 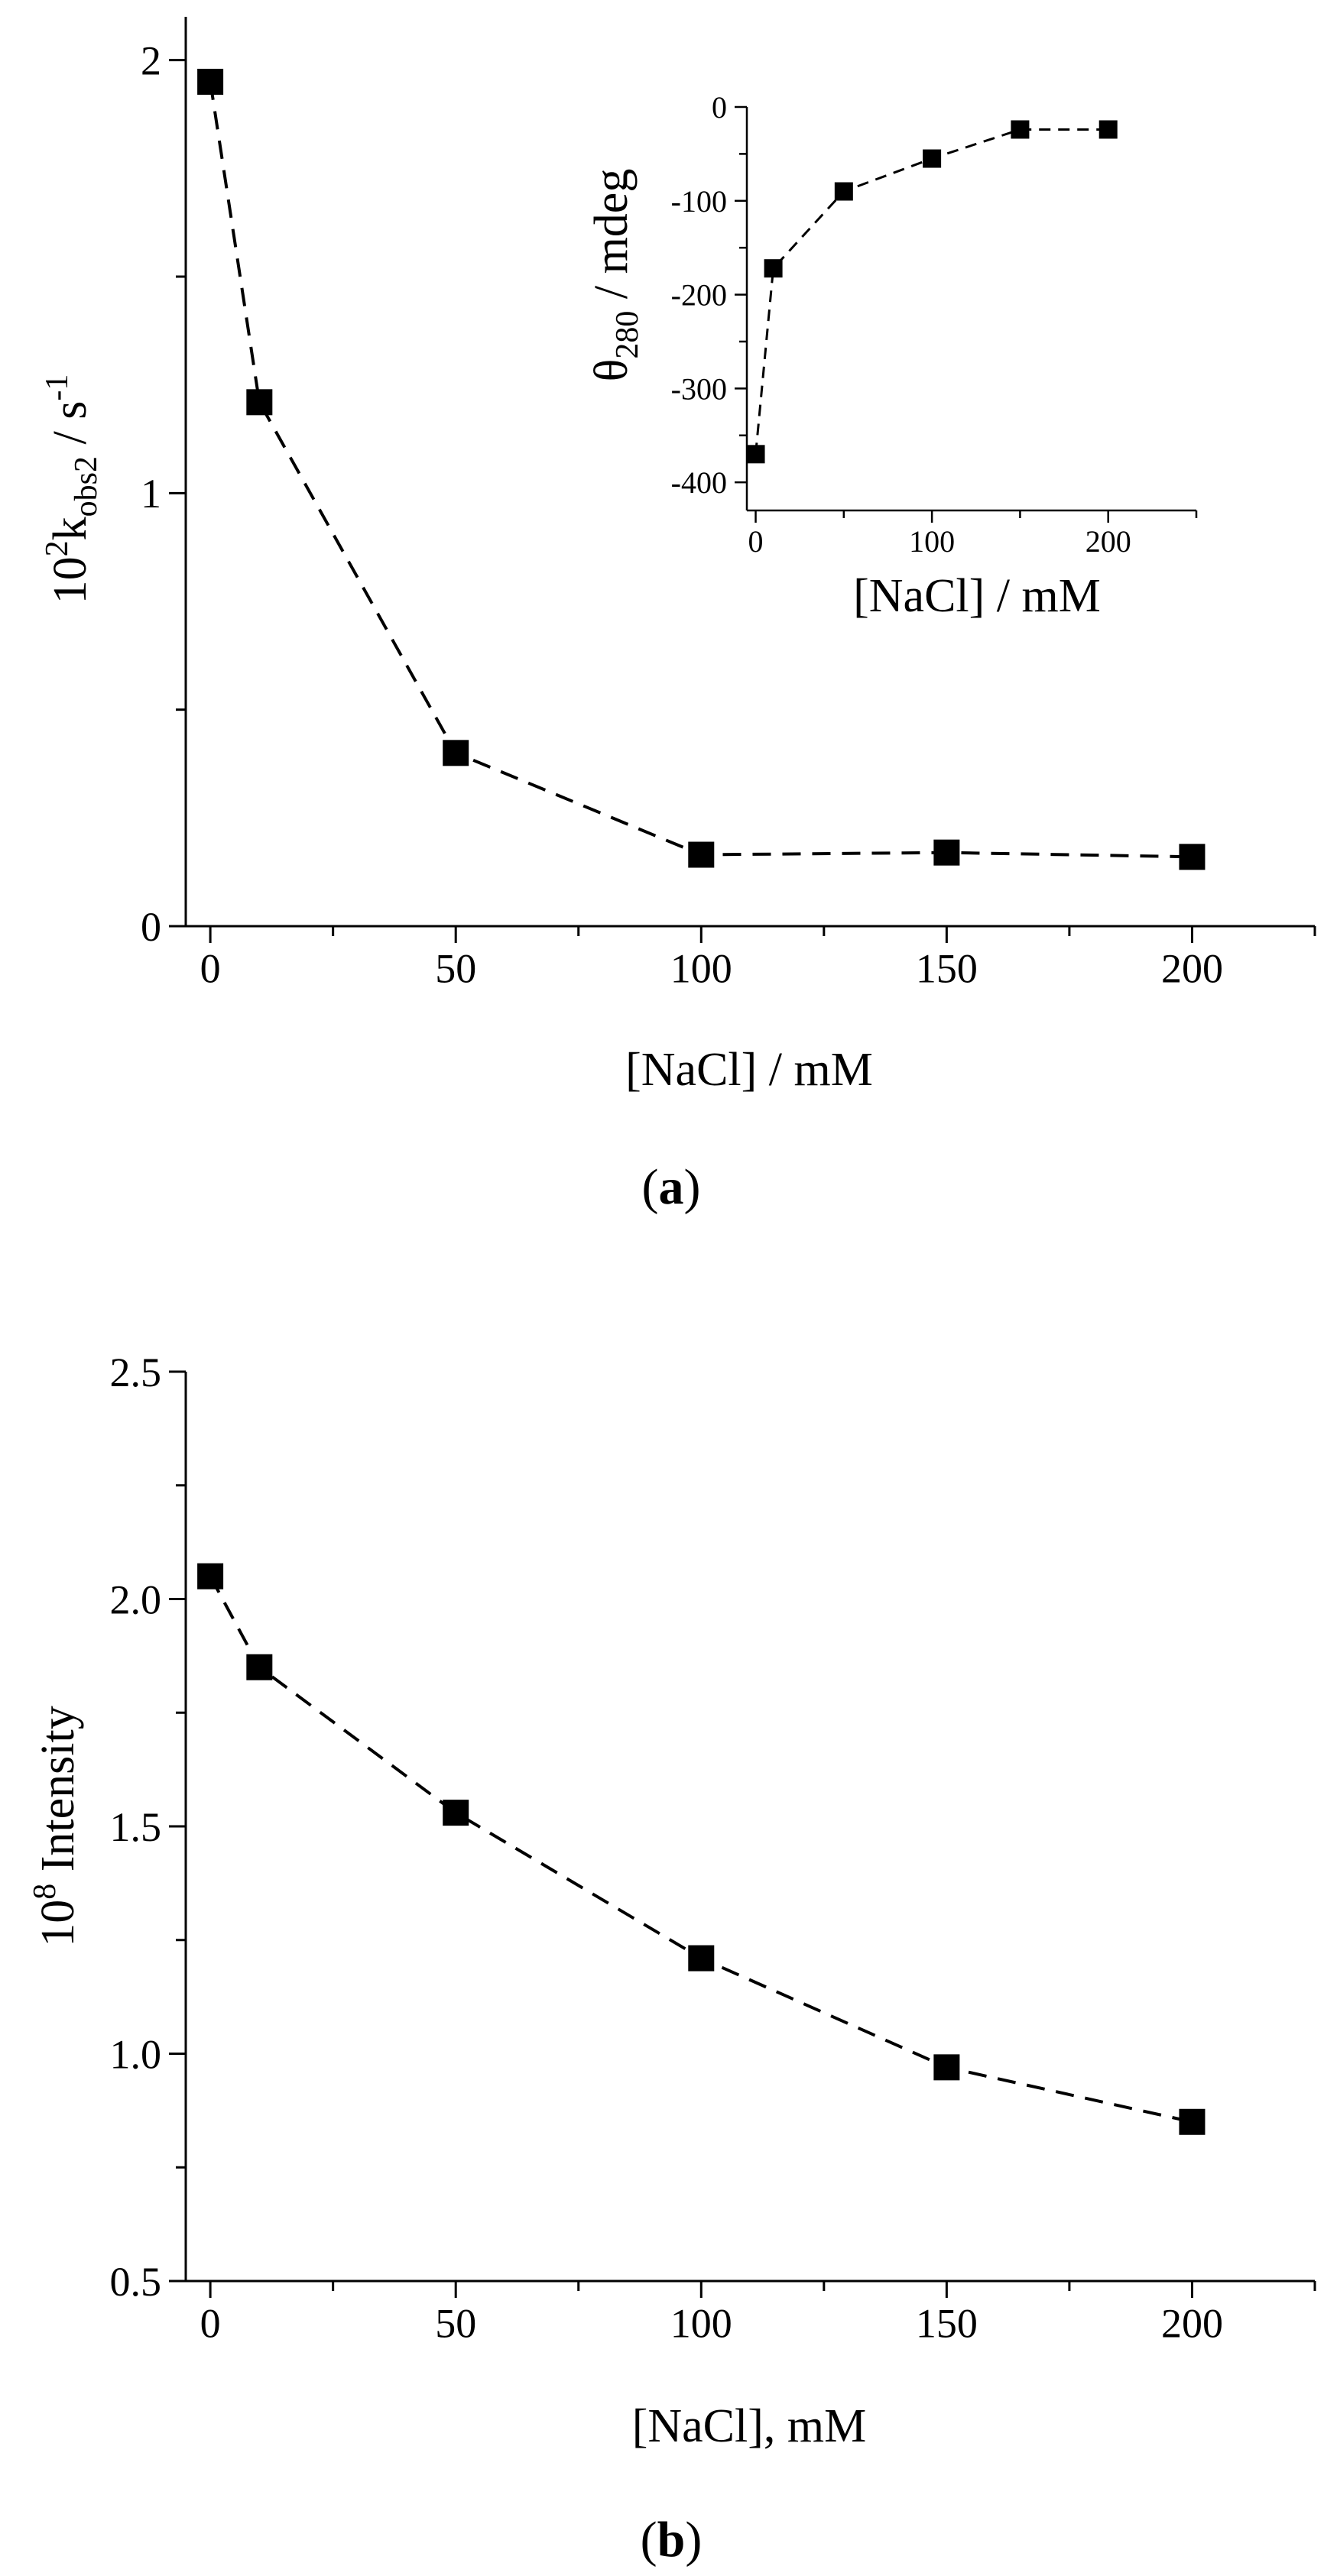 What do you see at coordinates (136, 1827) in the screenshot?
I see `y-tick-label: 1.5` at bounding box center [136, 1827].